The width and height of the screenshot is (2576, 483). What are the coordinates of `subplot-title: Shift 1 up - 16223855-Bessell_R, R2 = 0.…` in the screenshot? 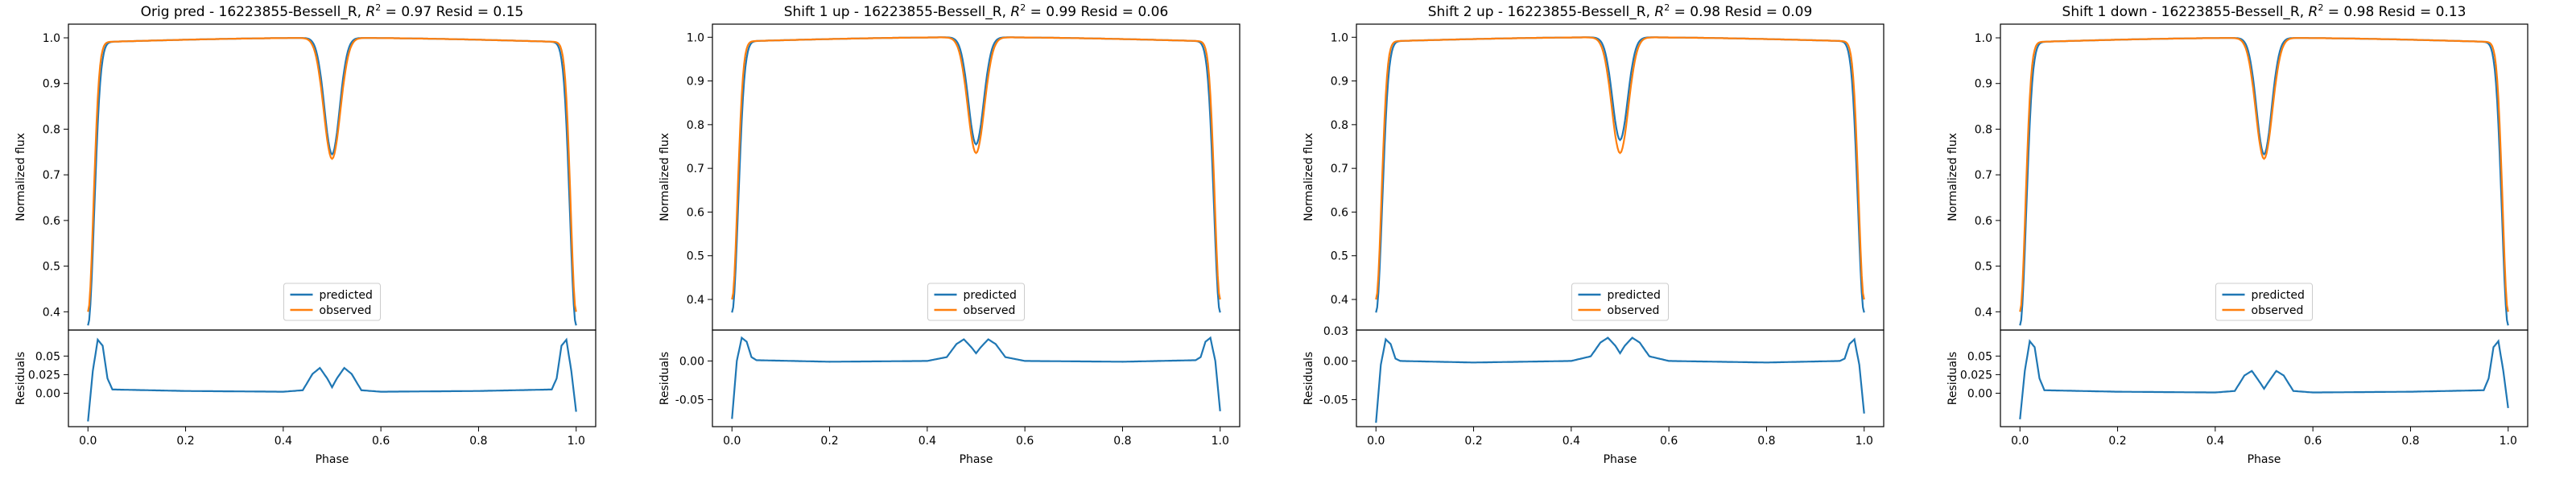 It's located at (976, 11).